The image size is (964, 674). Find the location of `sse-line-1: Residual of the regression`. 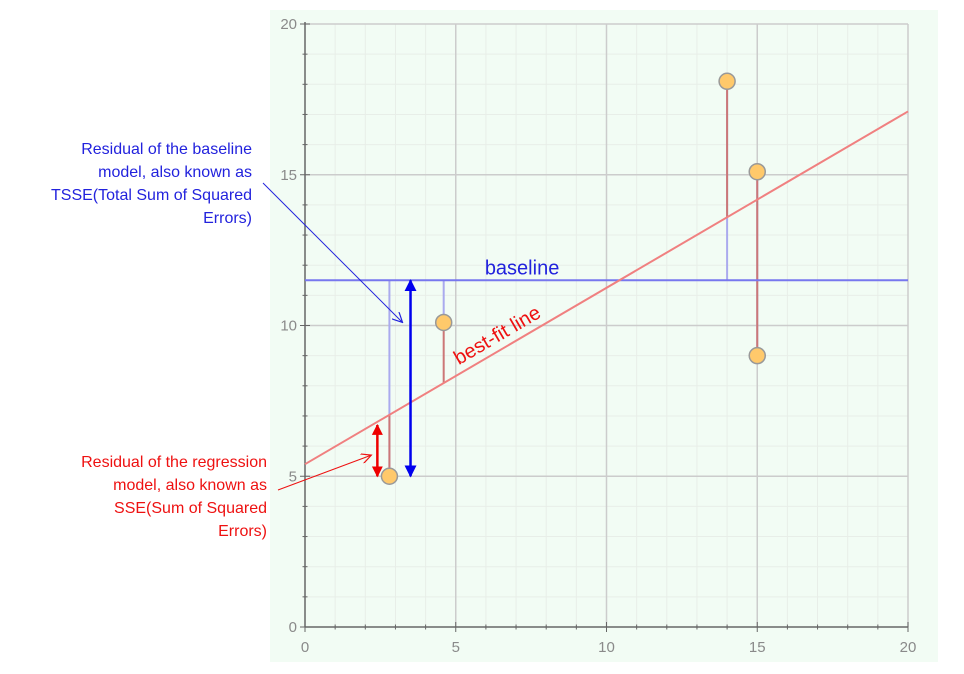

sse-line-1: Residual of the regression is located at coordinates (174, 462).